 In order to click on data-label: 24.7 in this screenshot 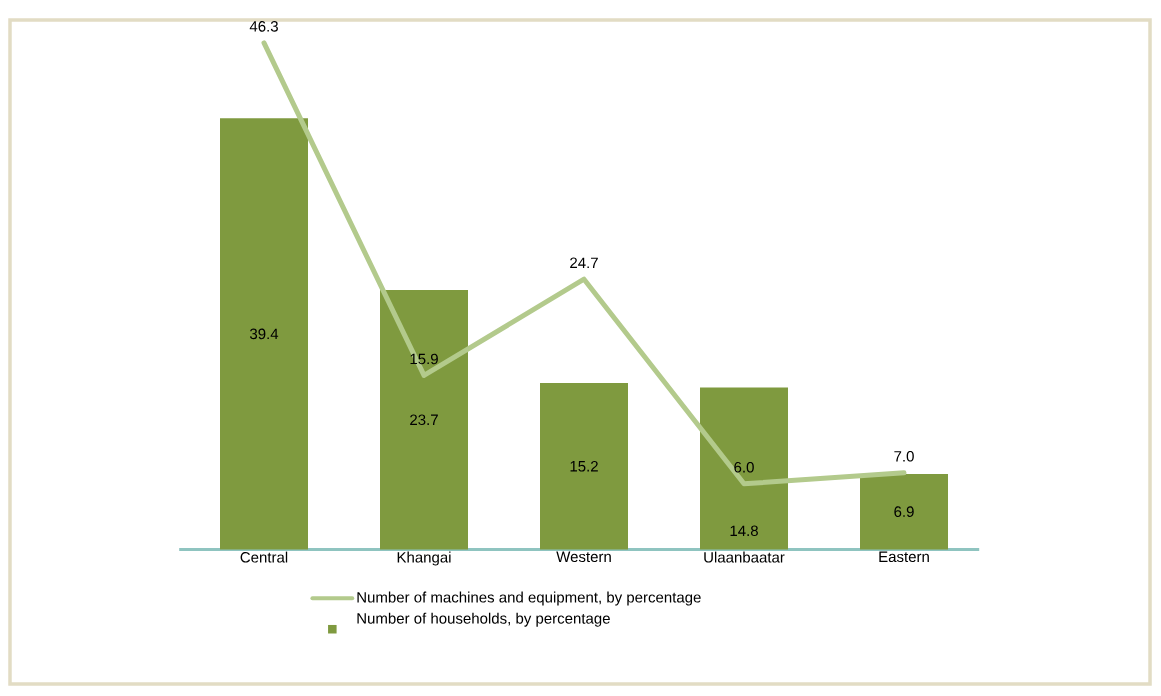, I will do `click(584, 262)`.